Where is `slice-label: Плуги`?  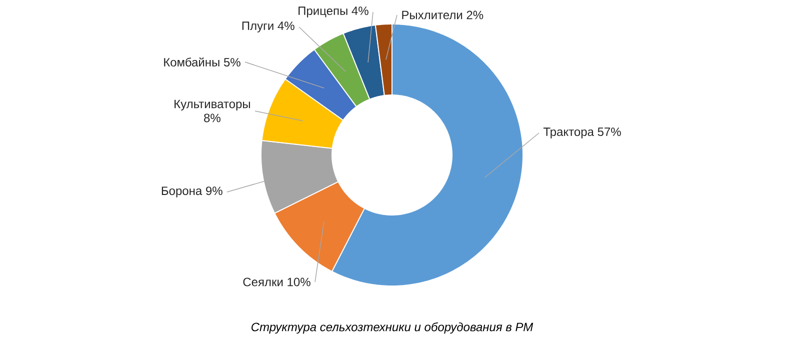 slice-label: Плуги is located at coordinates (258, 27).